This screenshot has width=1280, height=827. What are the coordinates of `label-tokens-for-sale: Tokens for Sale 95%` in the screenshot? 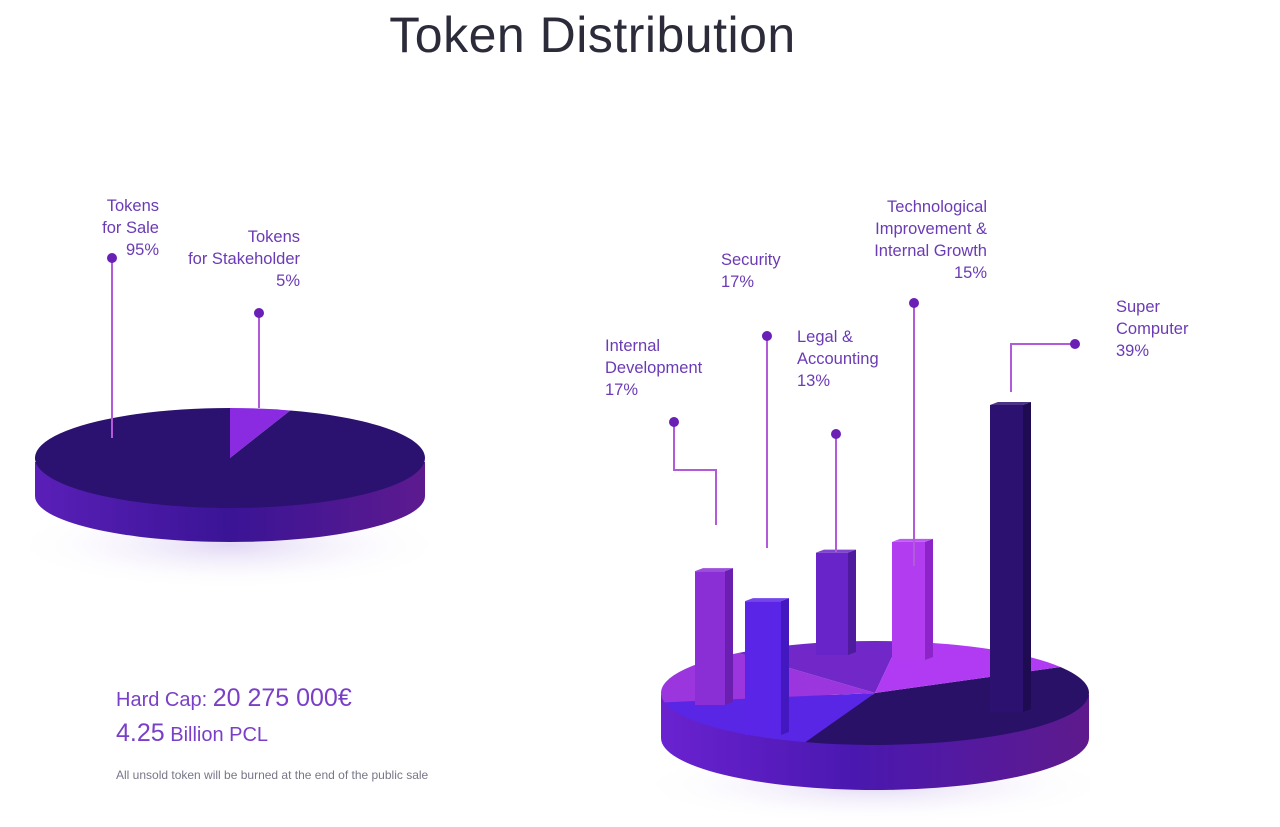 It's located at (130, 228).